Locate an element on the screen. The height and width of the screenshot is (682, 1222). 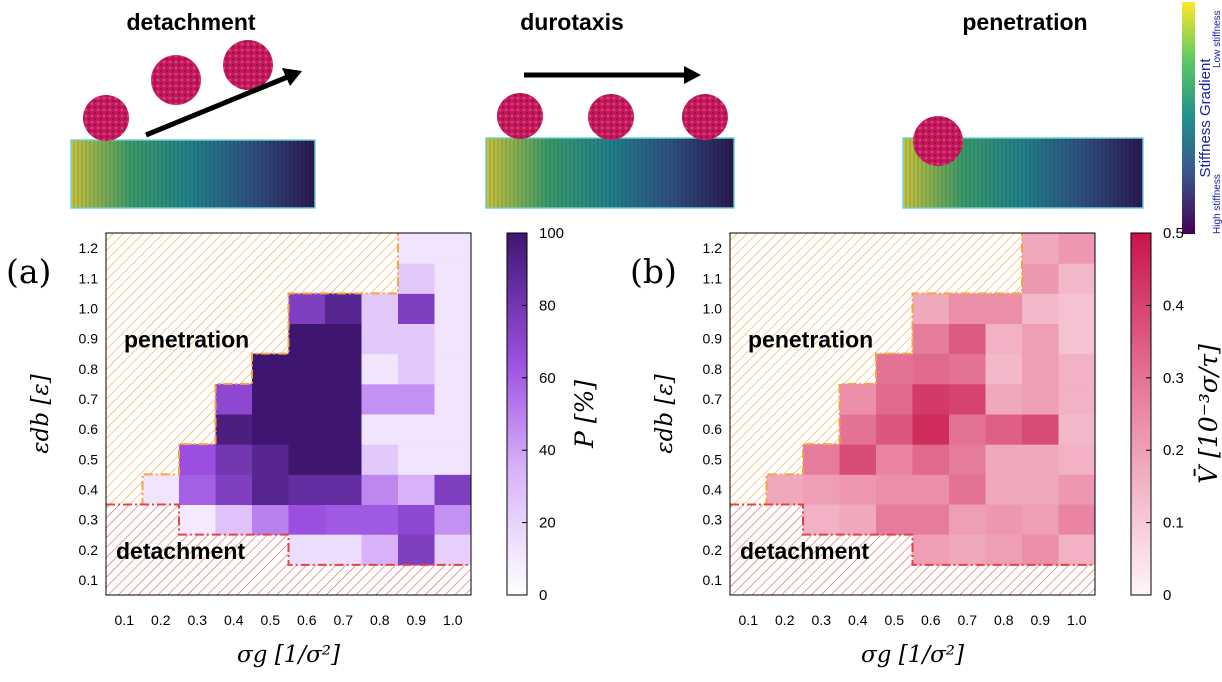
y-axis-label: εdb [ε] is located at coordinates (665, 413).